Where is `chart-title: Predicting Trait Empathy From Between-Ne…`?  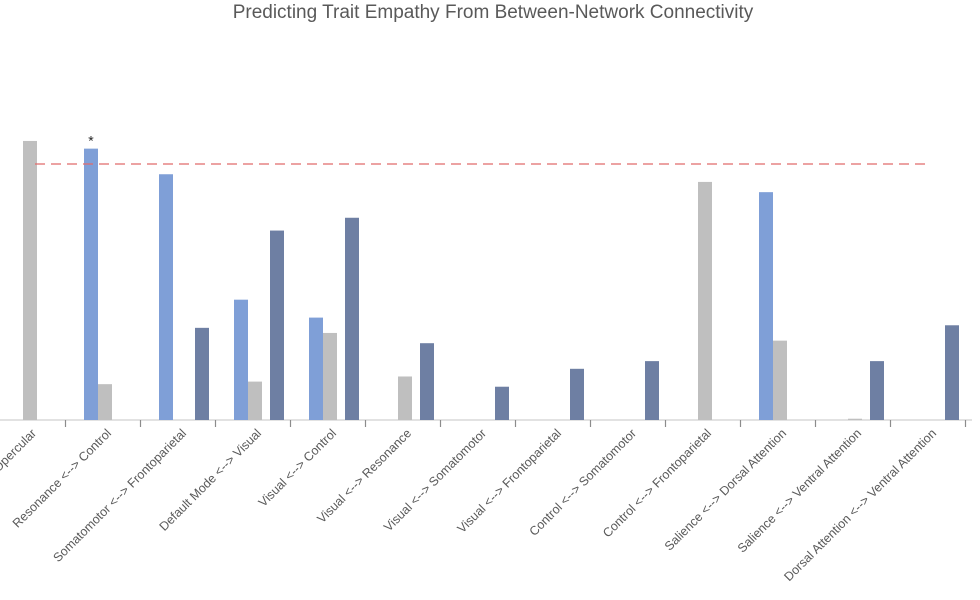 chart-title: Predicting Trait Empathy From Between-Ne… is located at coordinates (493, 12).